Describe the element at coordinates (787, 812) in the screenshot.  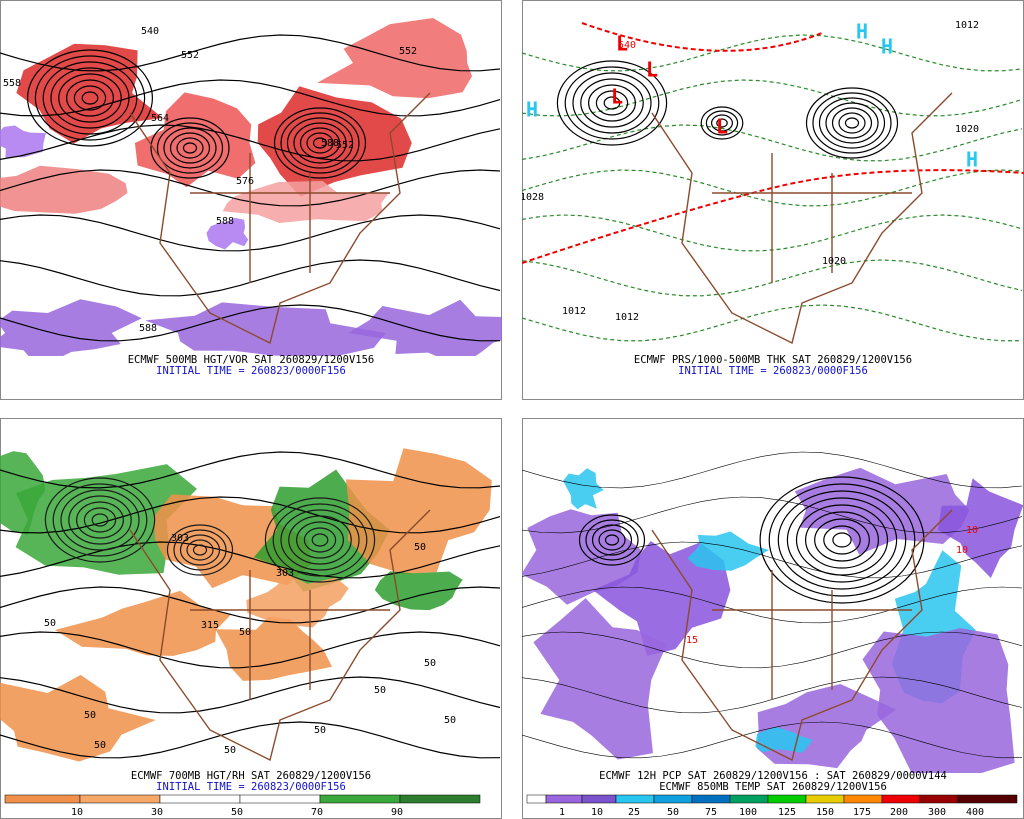
I see `colorbar-label: 125` at that location.